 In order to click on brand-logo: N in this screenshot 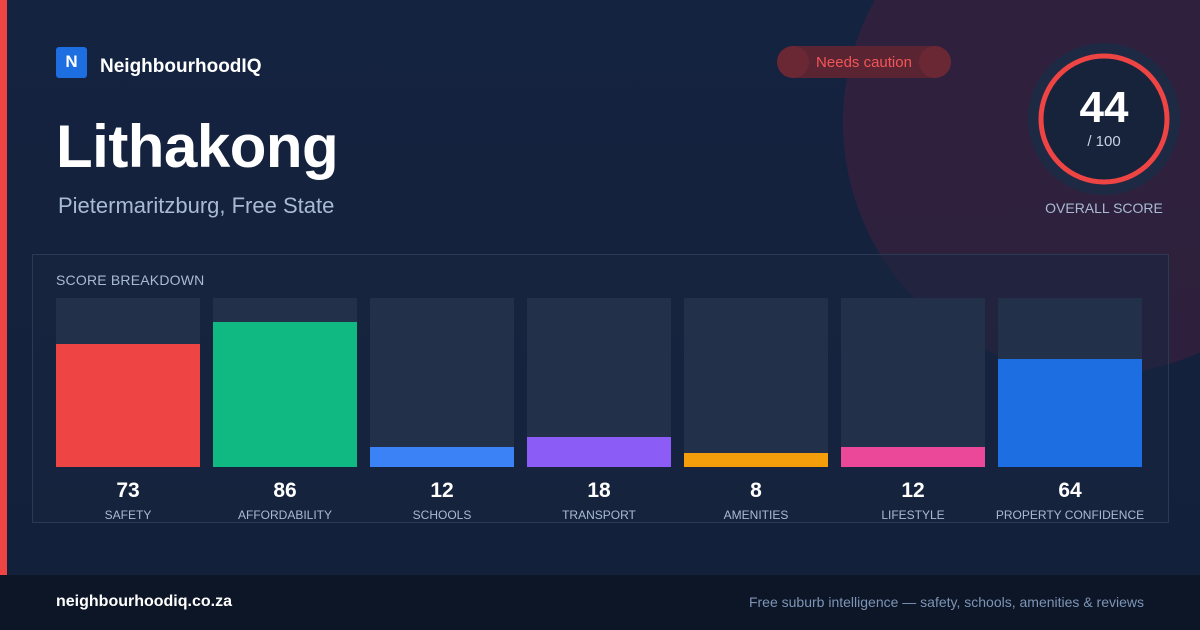, I will do `click(71, 62)`.